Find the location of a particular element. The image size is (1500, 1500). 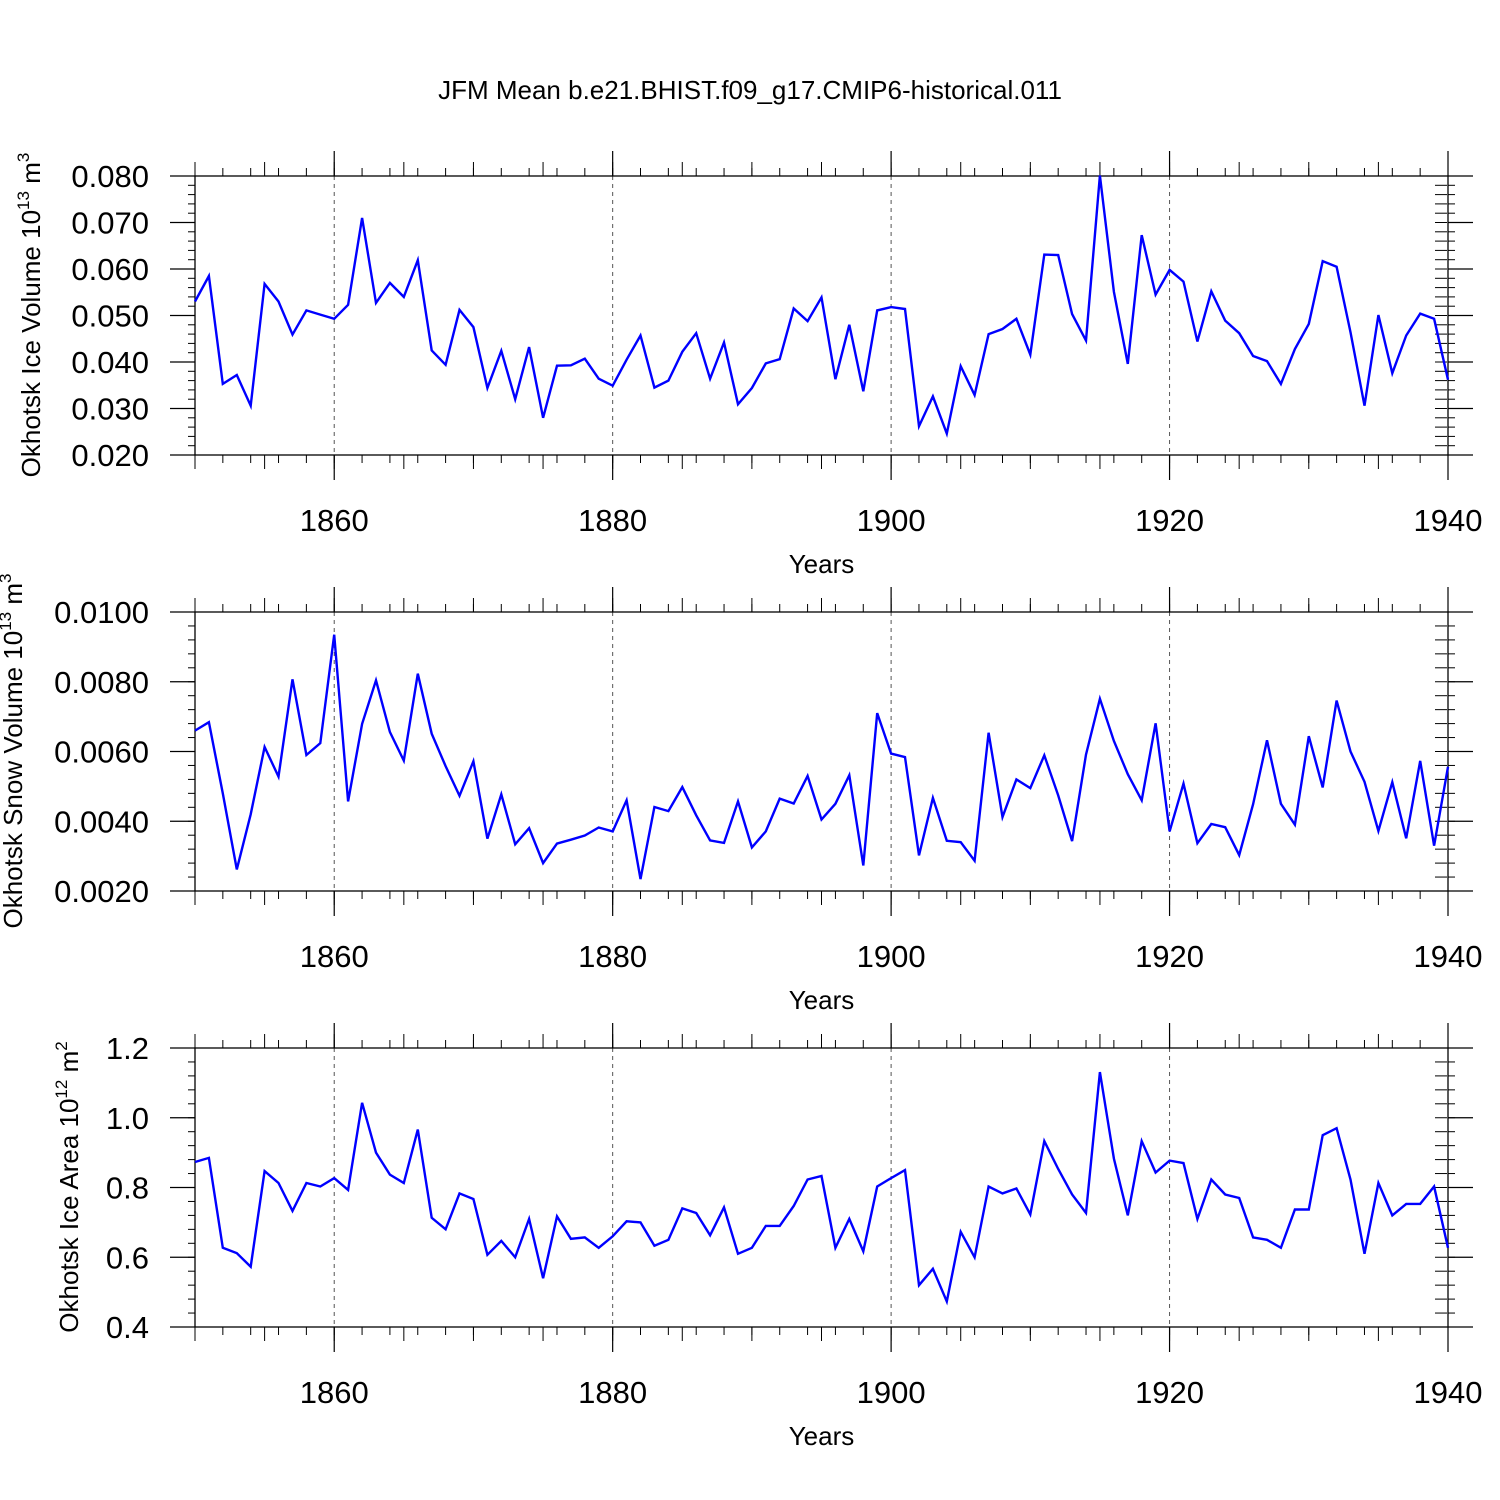

y-tick-label: 0.0060 is located at coordinates (101, 752).